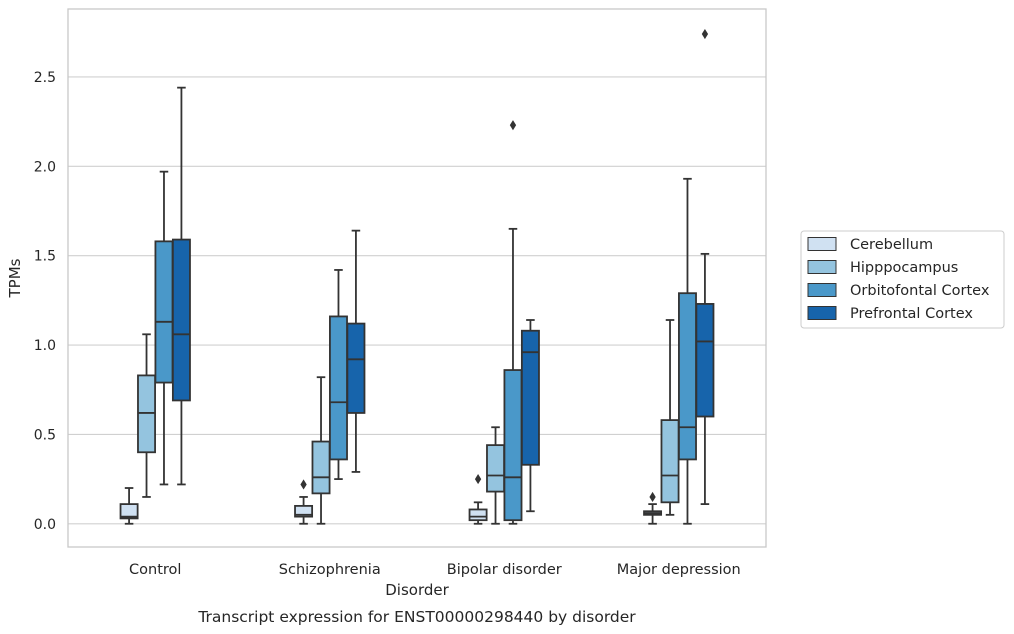 Image resolution: width=1014 pixels, height=634 pixels. Describe the element at coordinates (45, 435) in the screenshot. I see `y-tick-label: 0.5` at that location.